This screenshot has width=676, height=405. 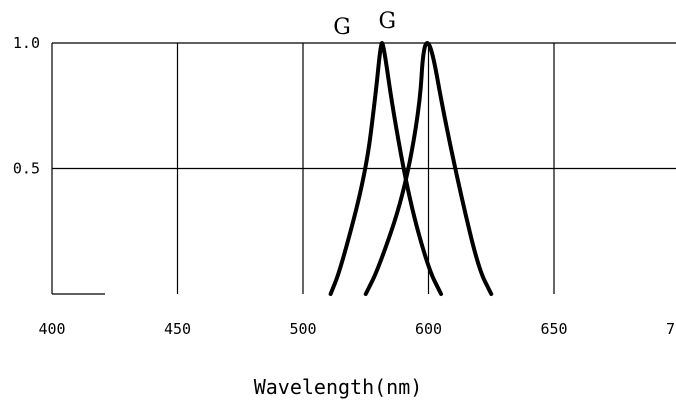 What do you see at coordinates (553, 329) in the screenshot?
I see `x-tick-label: 650` at bounding box center [553, 329].